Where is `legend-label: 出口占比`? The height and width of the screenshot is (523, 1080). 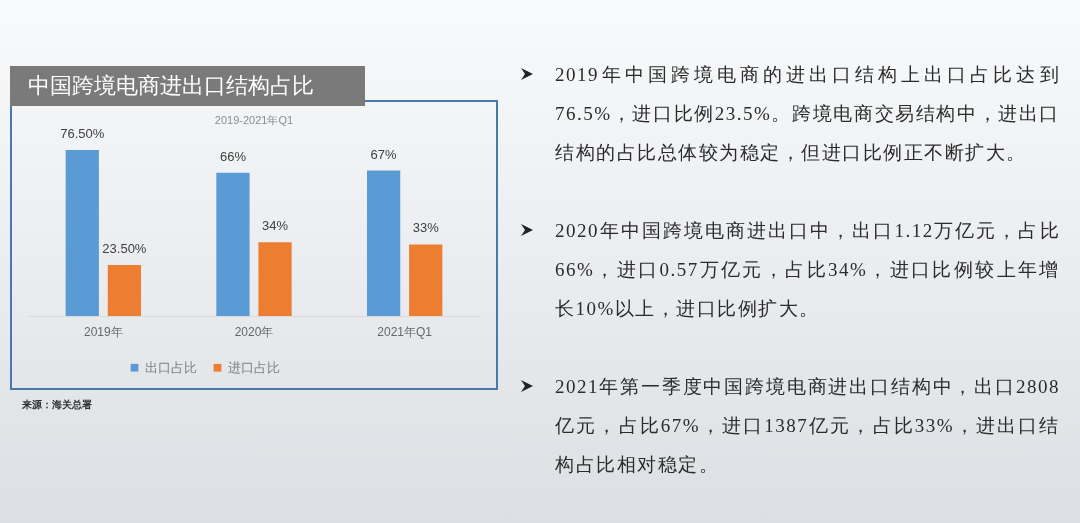 legend-label: 出口占比 is located at coordinates (171, 367).